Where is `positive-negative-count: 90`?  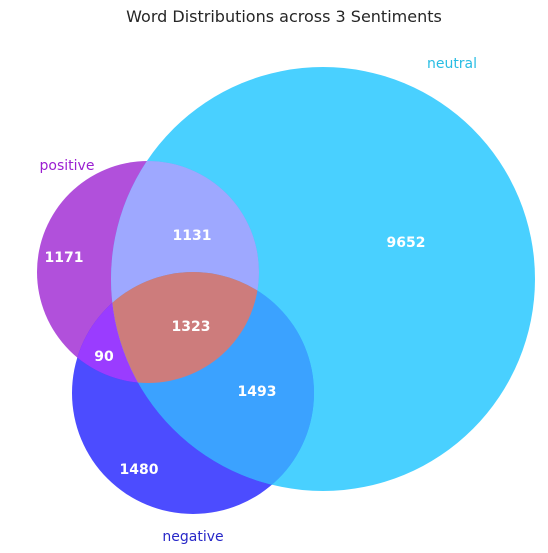 positive-negative-count: 90 is located at coordinates (104, 357).